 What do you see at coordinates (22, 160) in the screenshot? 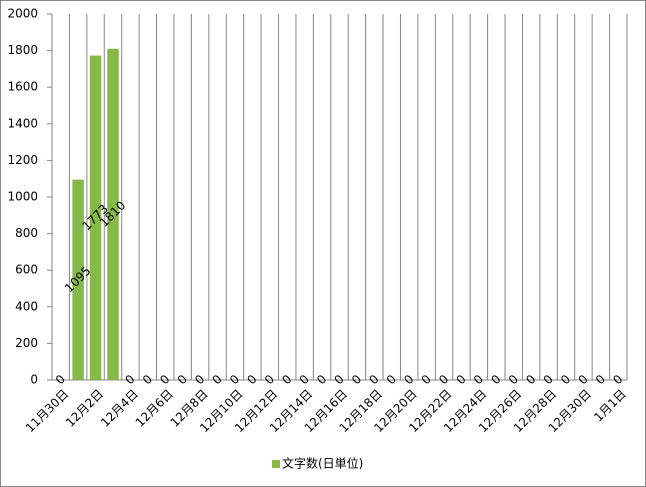
I see `y-tick-label: 1200` at bounding box center [22, 160].